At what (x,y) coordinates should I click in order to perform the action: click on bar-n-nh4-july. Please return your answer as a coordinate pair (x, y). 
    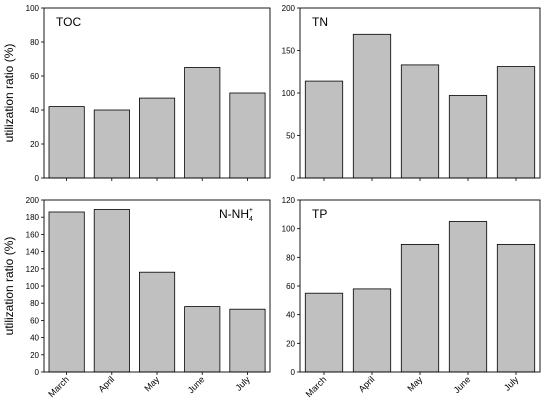
    Looking at the image, I should click on (247, 340).